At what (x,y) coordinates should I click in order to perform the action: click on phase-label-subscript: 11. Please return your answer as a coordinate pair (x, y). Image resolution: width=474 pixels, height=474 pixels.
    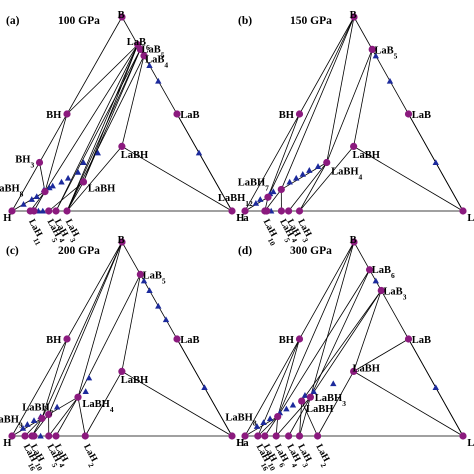
    Looking at the image, I should click on (37, 241).